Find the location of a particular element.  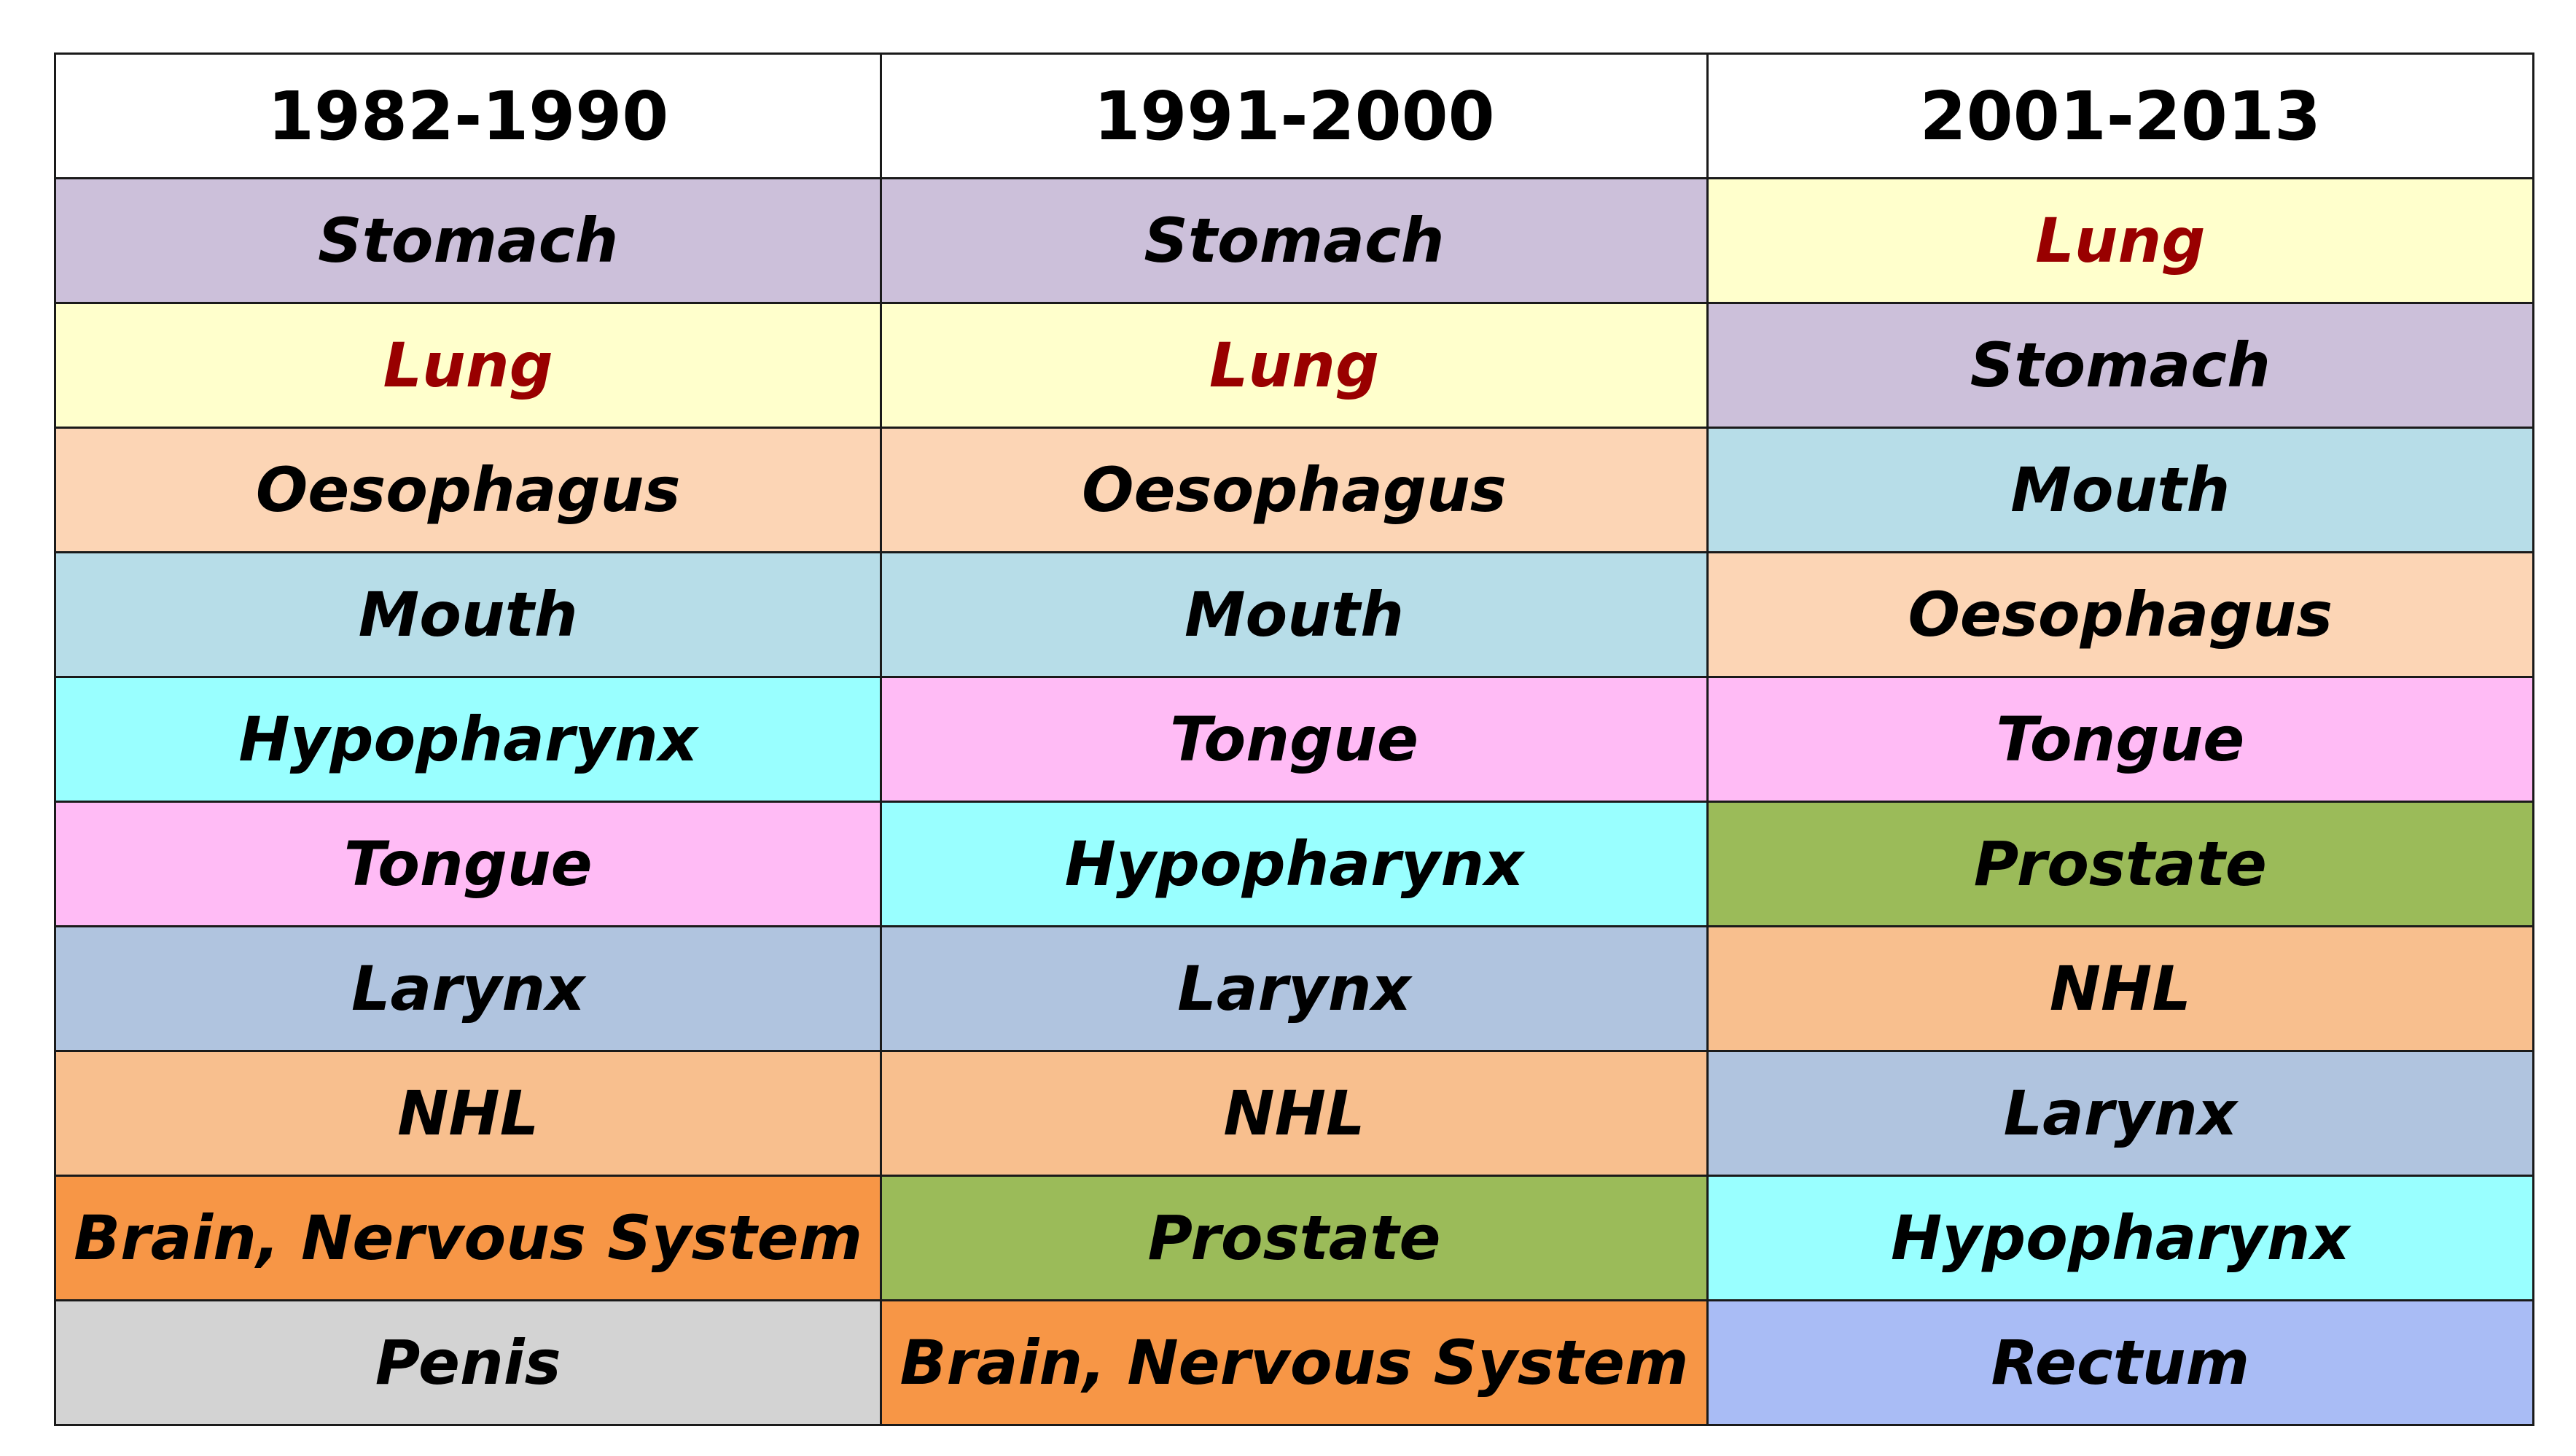

table-row: NHL NHL Larynx is located at coordinates (1294, 1113).